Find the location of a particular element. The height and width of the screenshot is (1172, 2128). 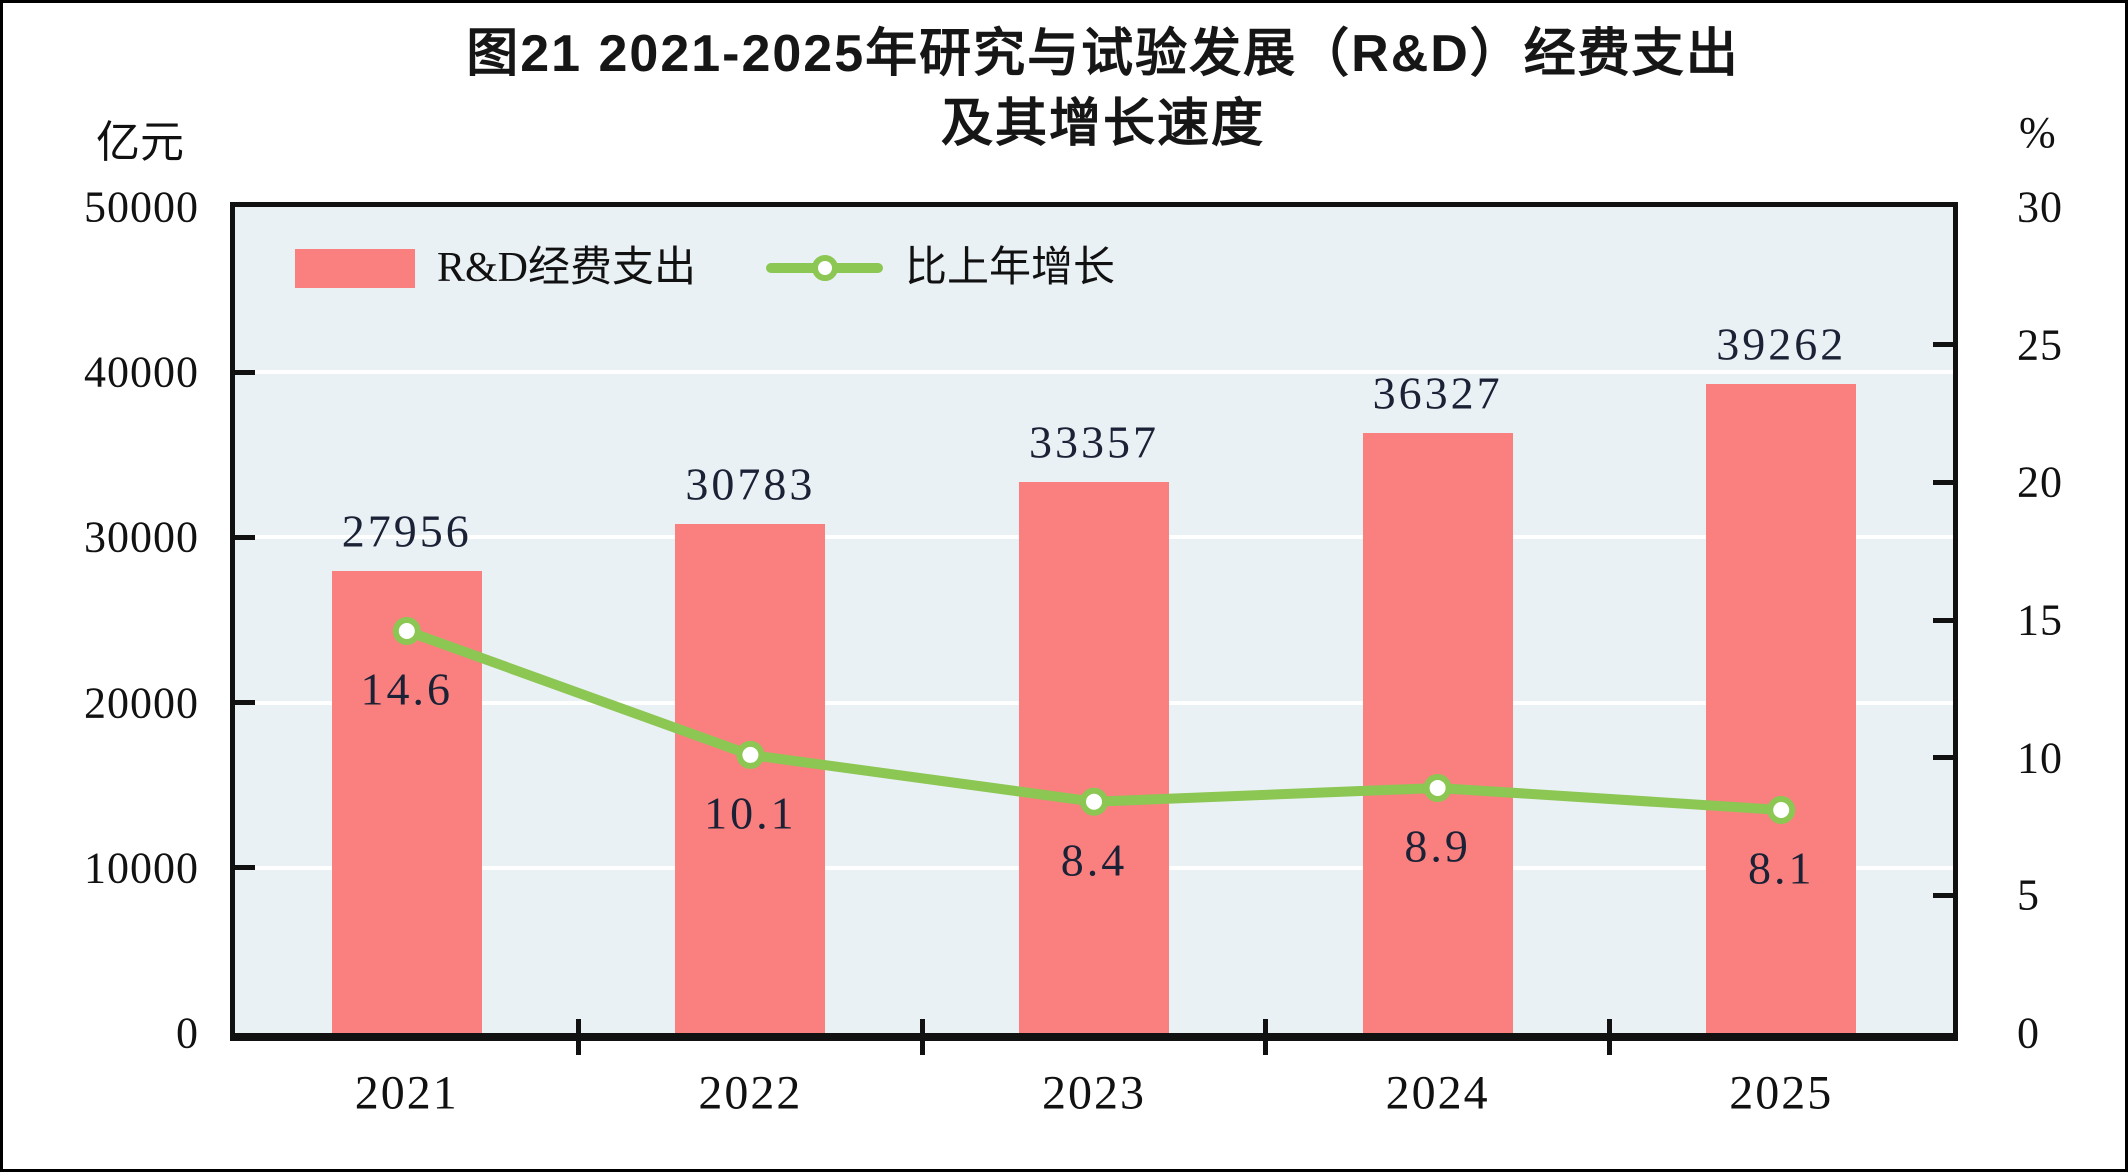

bar-value-label: 36327 is located at coordinates (1437, 393).